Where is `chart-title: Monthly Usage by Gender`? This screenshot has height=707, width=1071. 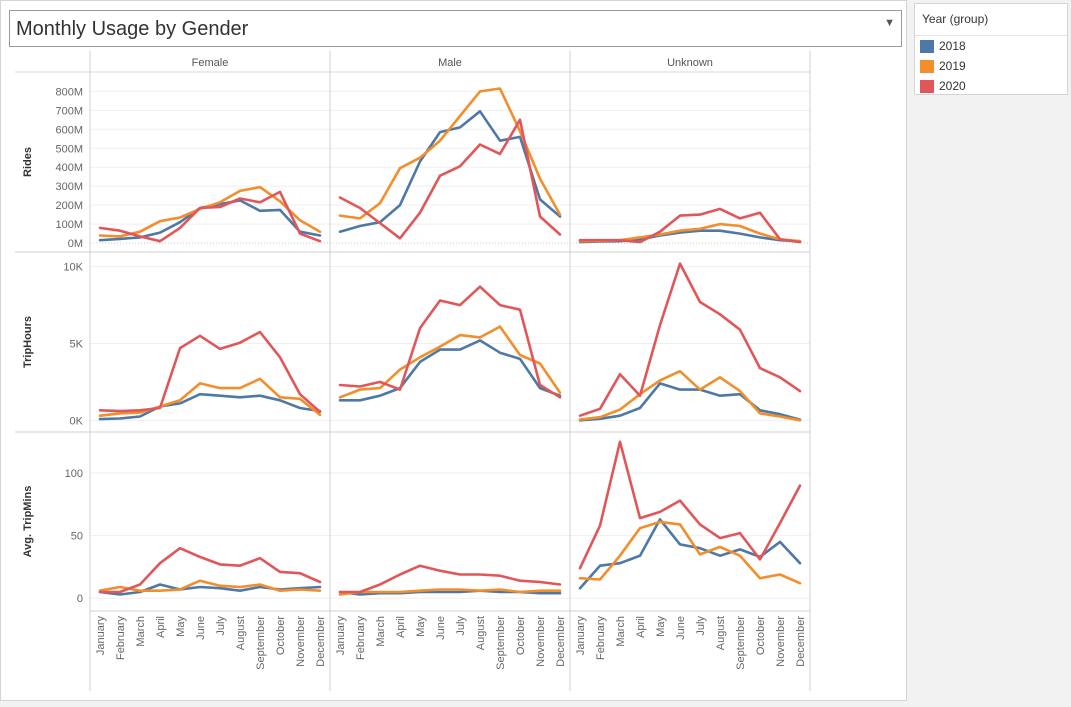 chart-title: Monthly Usage by Gender is located at coordinates (132, 29).